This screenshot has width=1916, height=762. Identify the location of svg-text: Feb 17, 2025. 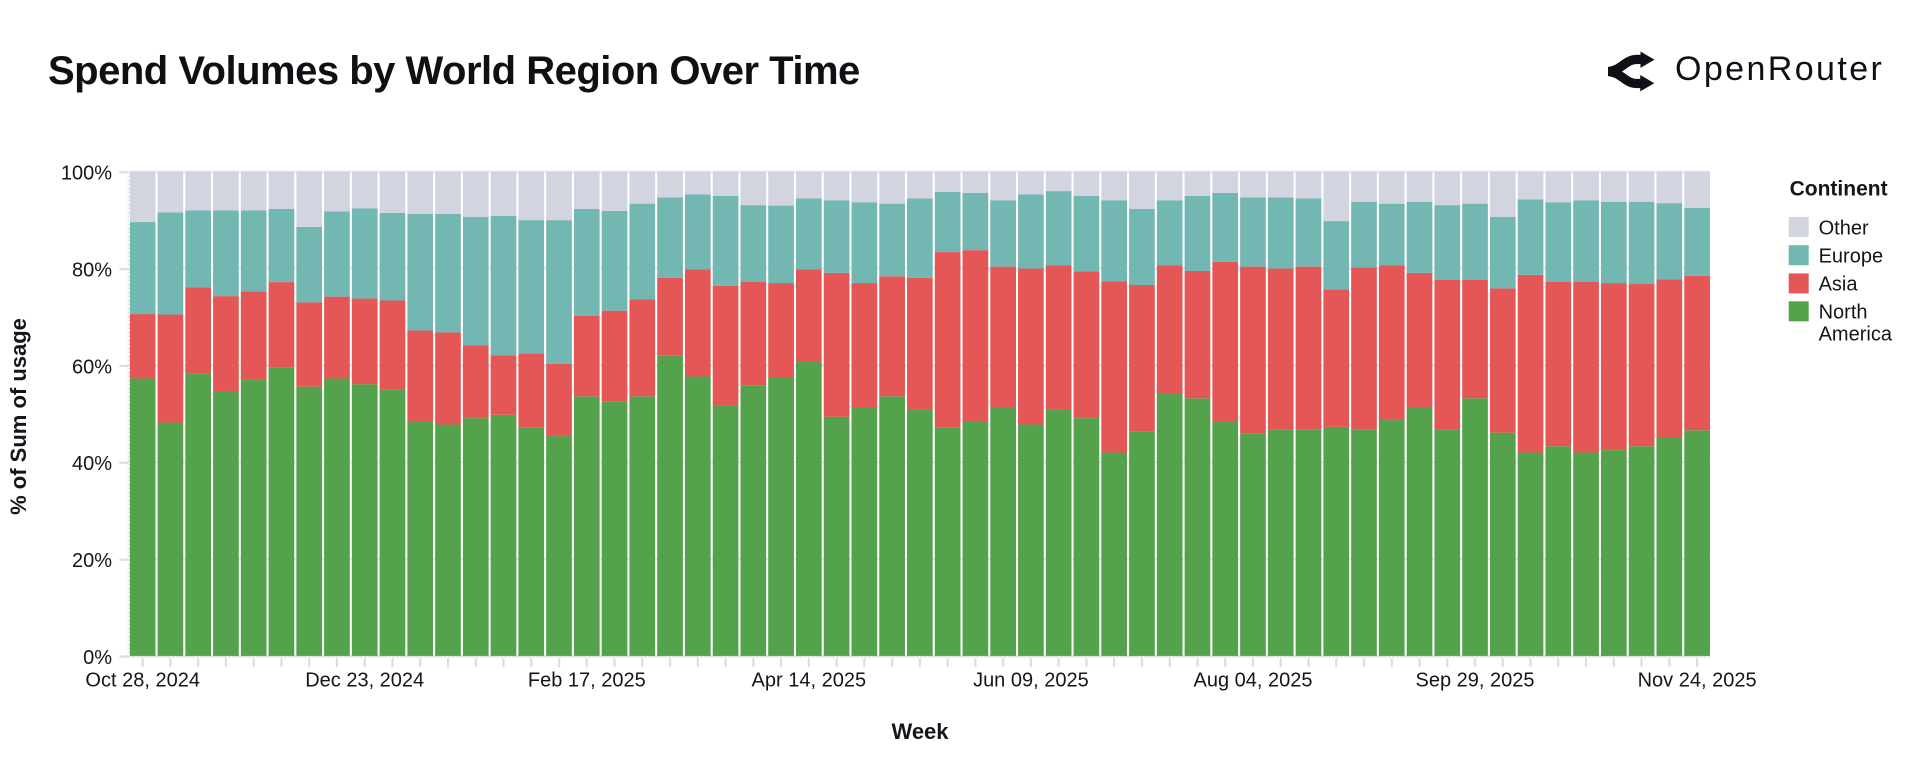
(587, 681).